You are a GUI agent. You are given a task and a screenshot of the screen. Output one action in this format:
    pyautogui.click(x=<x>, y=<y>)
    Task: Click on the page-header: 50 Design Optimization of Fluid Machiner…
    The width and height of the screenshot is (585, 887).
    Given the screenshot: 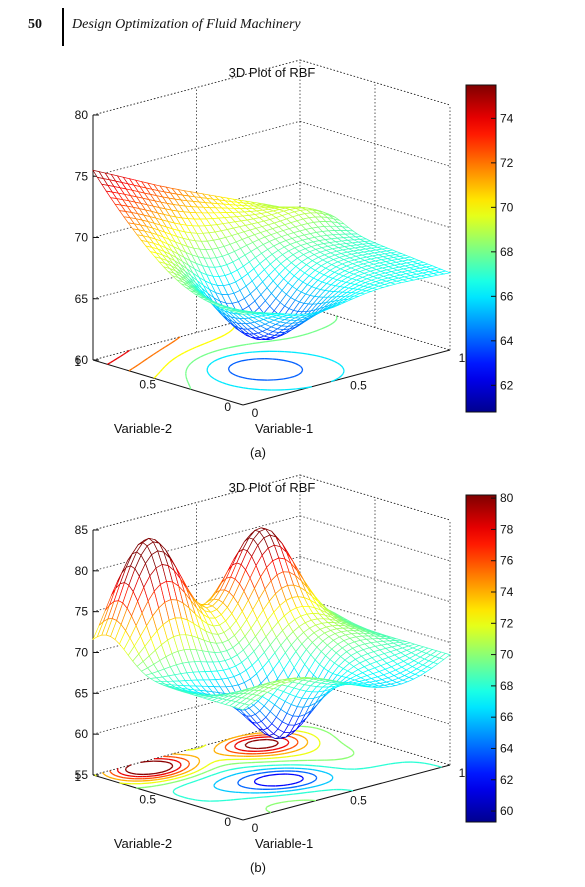 What is the action you would take?
    pyautogui.click(x=292, y=25)
    